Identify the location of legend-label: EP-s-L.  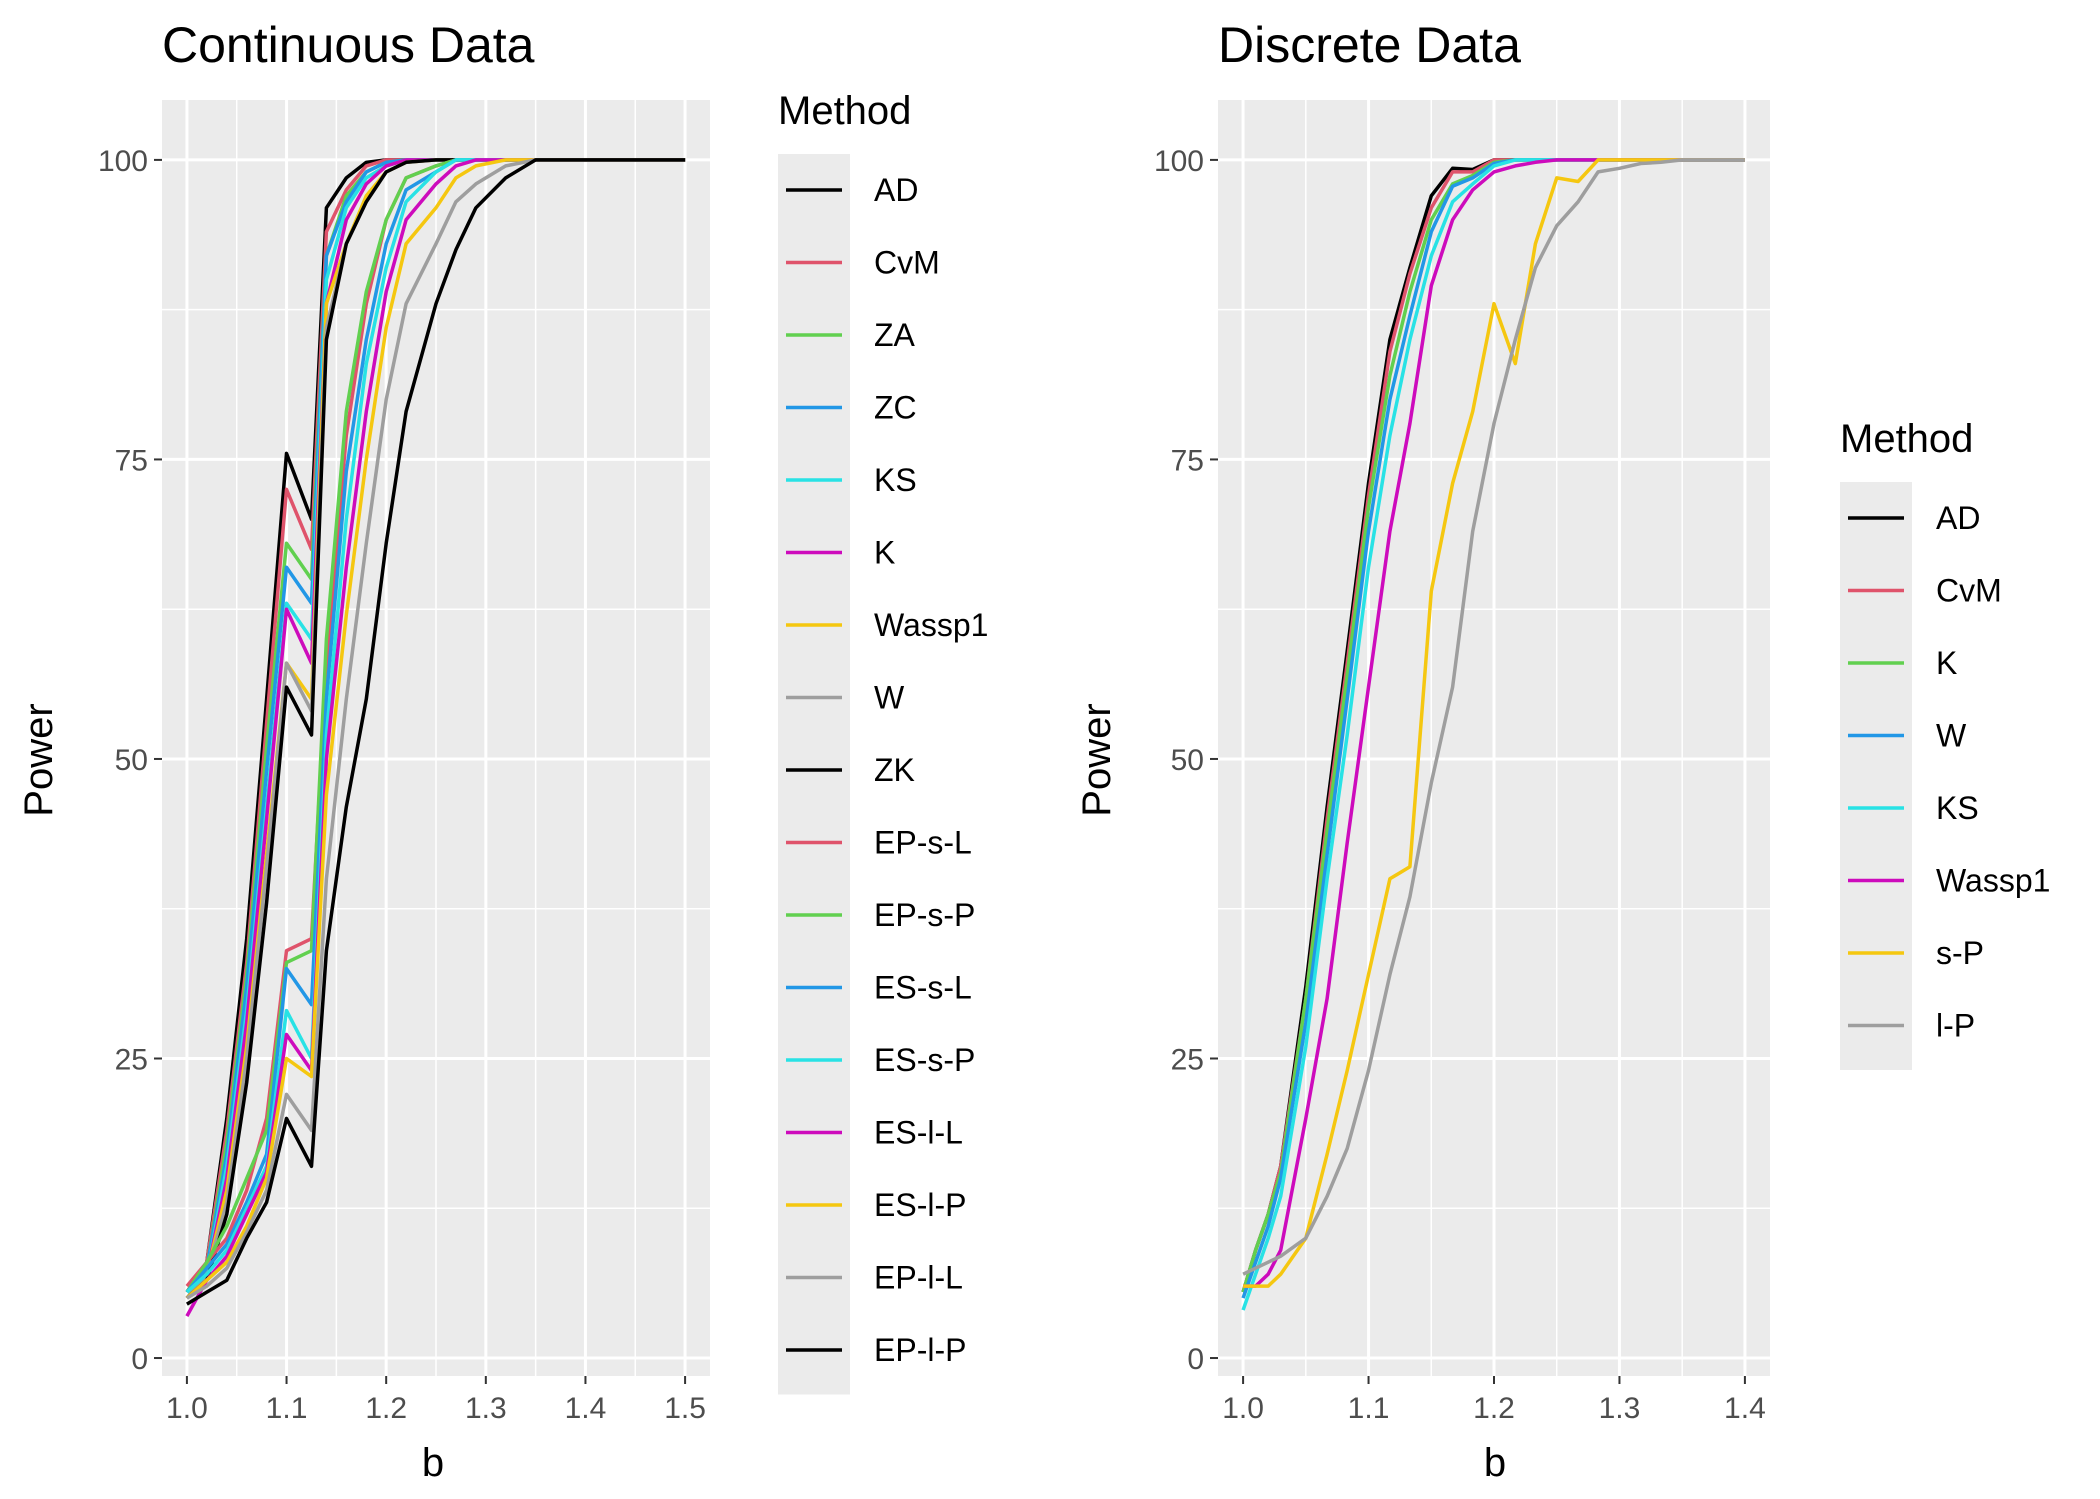
(923, 843).